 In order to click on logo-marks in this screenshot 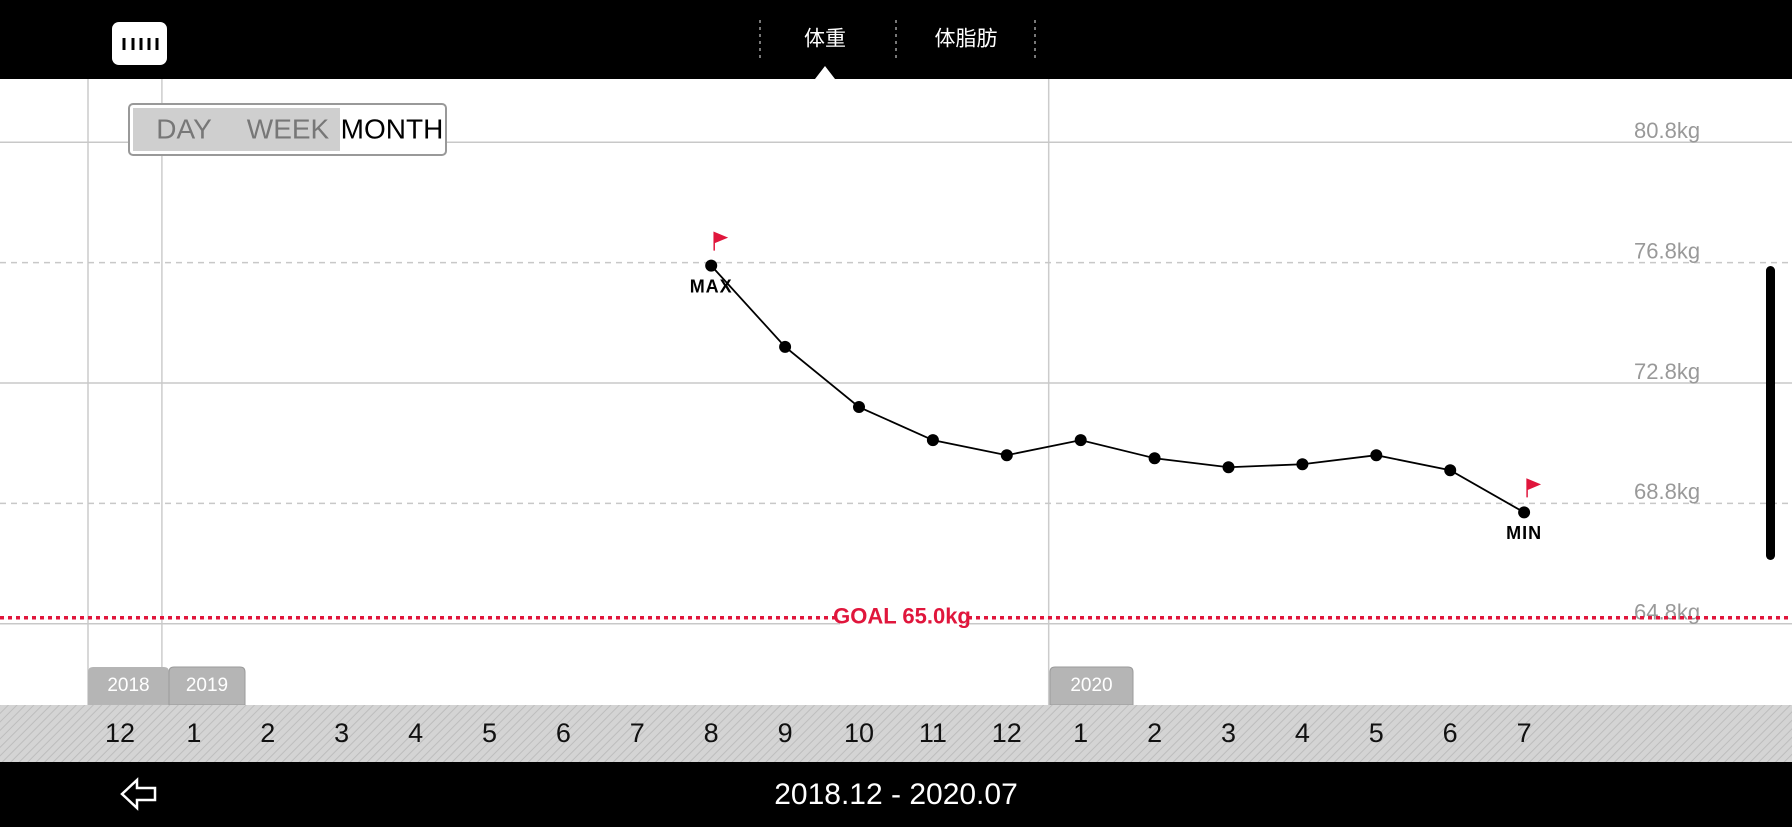, I will do `click(140, 44)`.